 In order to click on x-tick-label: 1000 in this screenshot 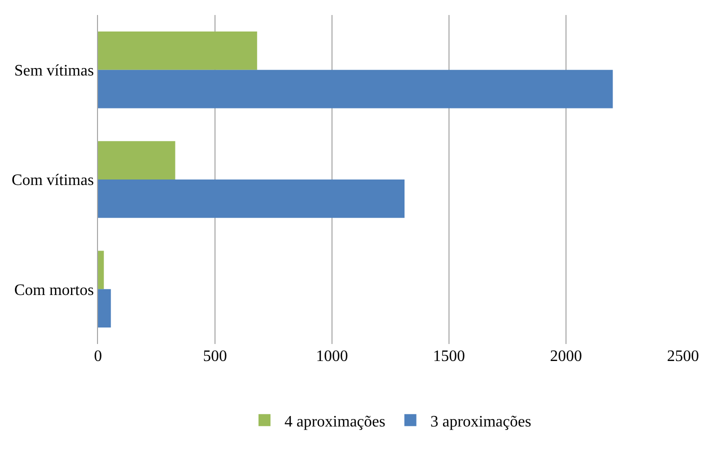, I will do `click(332, 356)`.